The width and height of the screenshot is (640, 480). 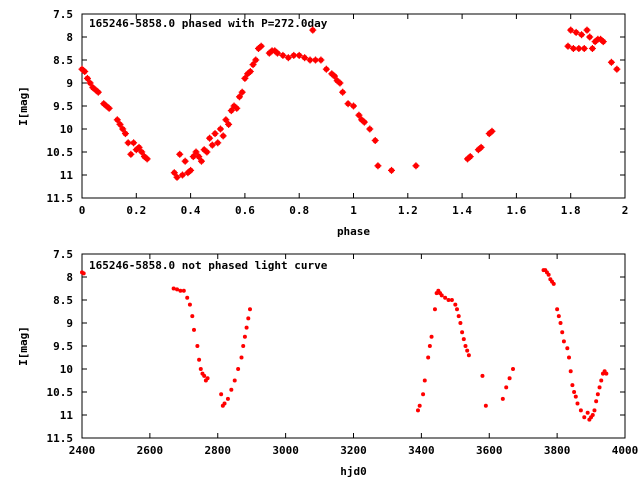 I want to click on x-tick-label: 0.4, so click(x=191, y=210).